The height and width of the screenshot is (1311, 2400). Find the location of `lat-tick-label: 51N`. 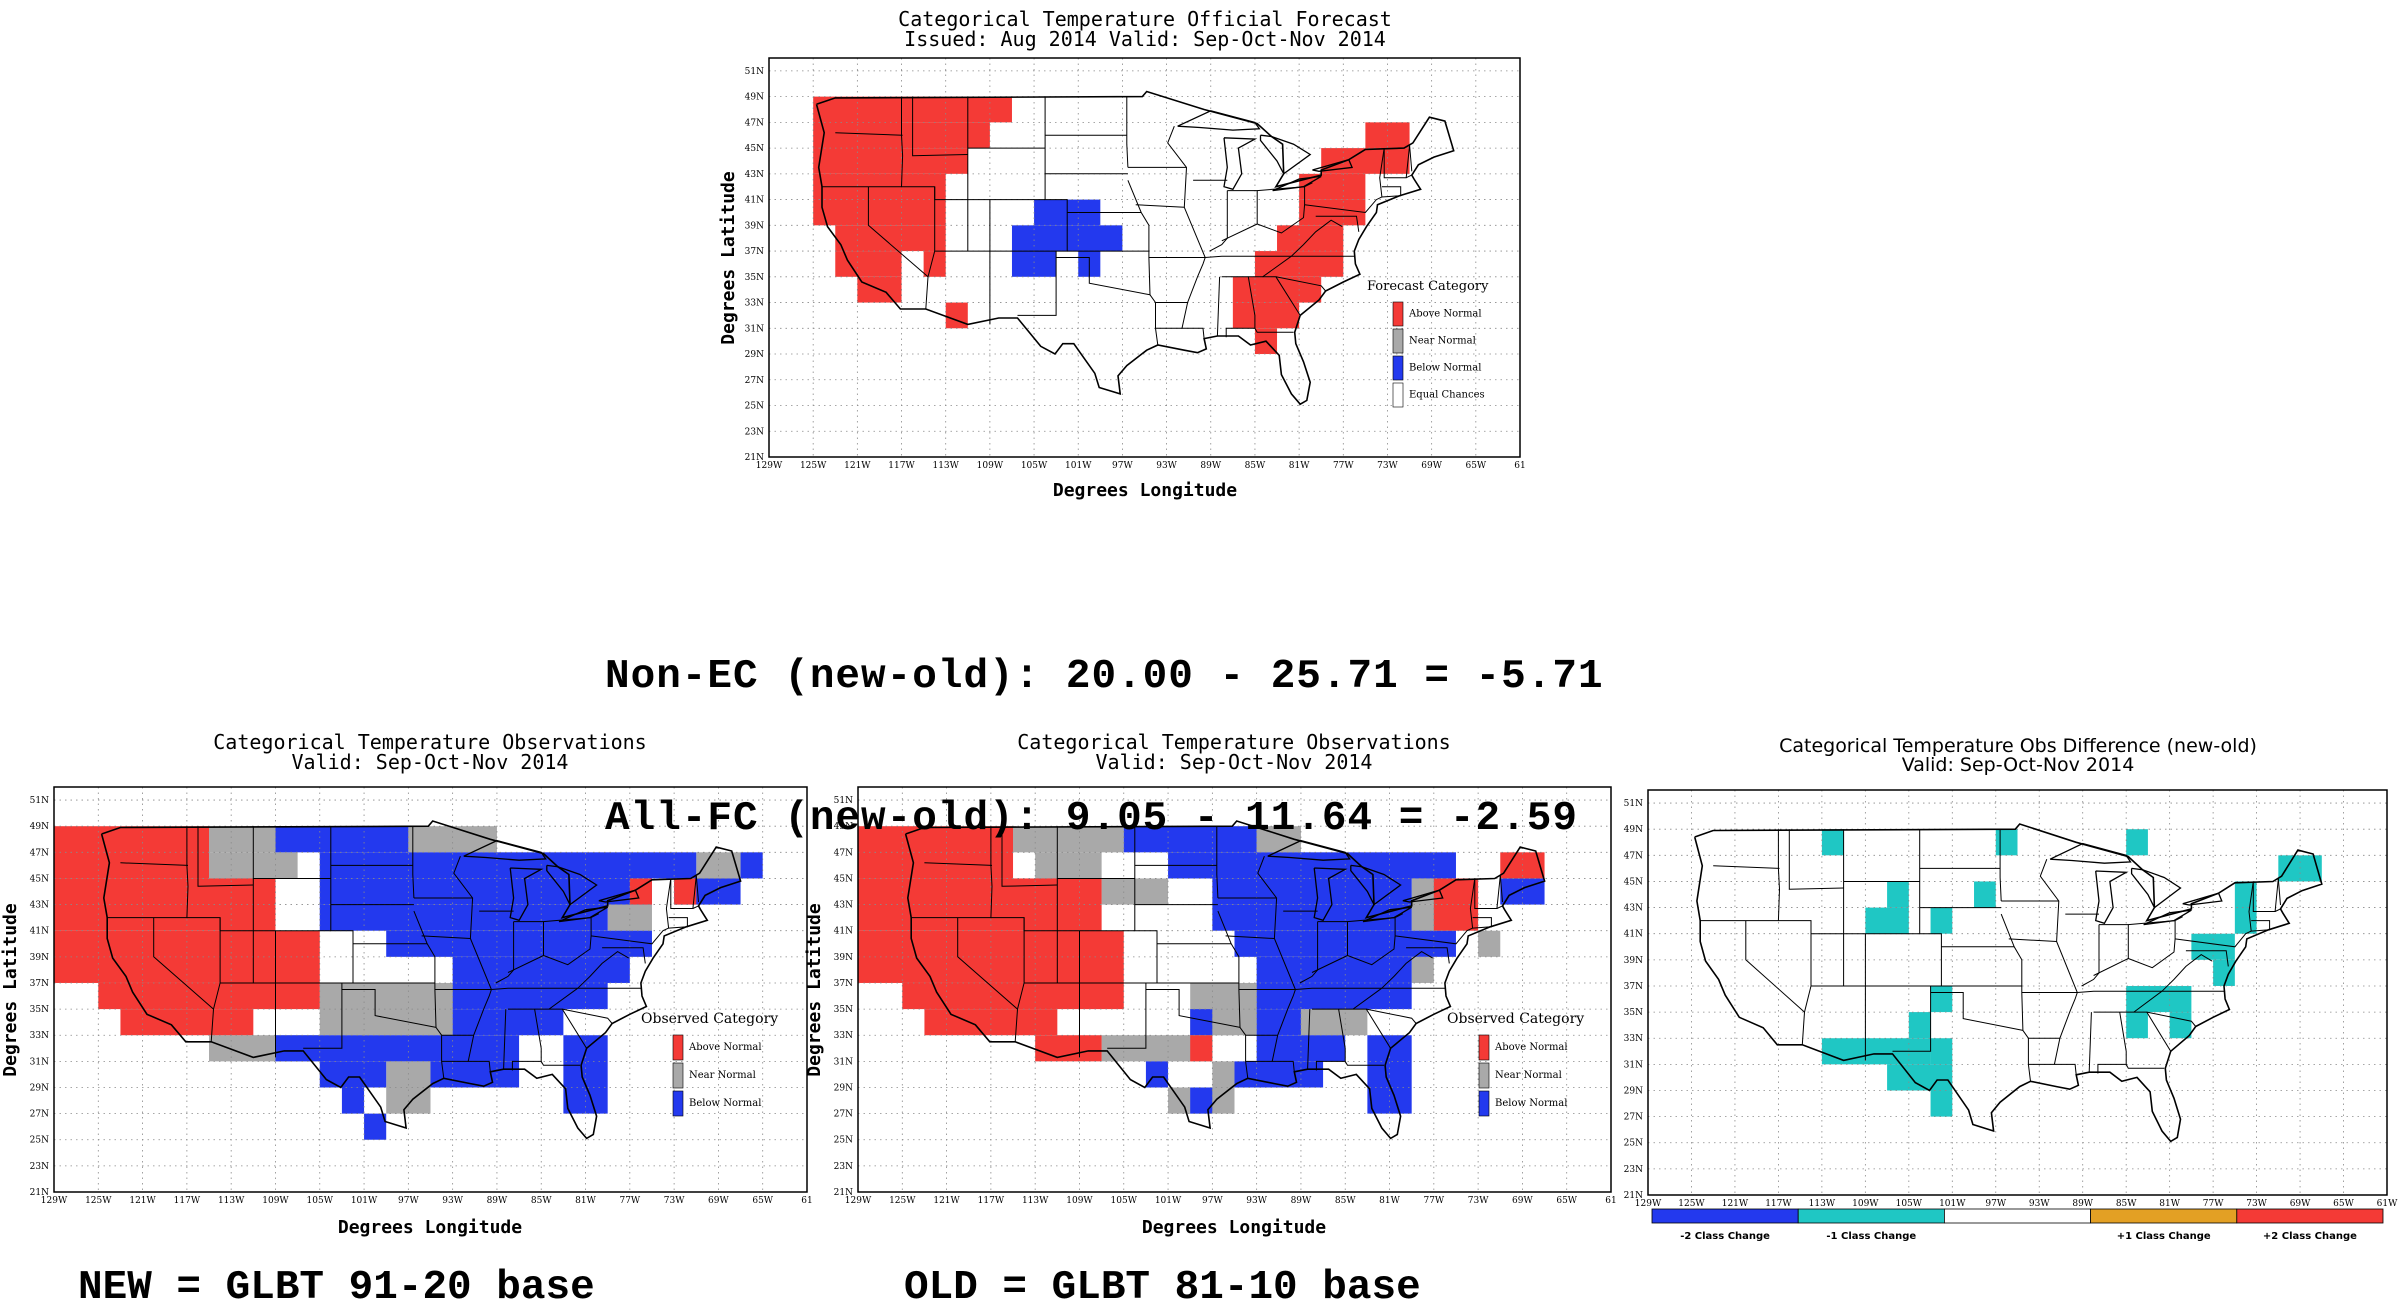

lat-tick-label: 51N is located at coordinates (39, 801).